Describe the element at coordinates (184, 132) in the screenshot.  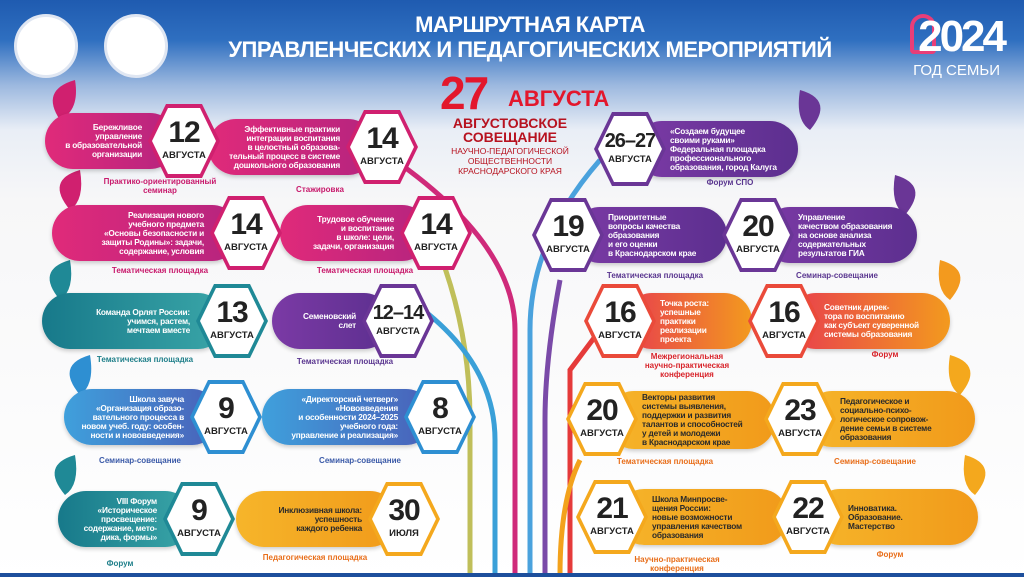
I see `event-day: 12` at that location.